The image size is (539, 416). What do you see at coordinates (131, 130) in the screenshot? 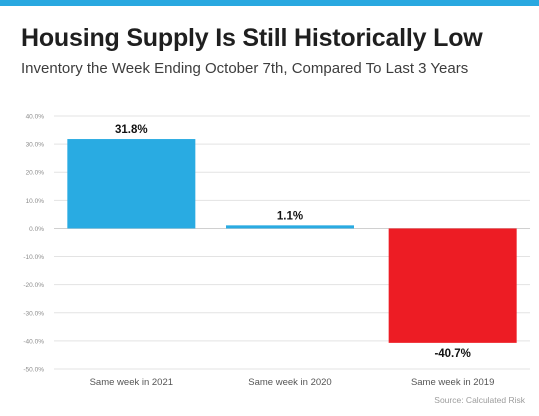
I see `data-label: 31.8%` at bounding box center [131, 130].